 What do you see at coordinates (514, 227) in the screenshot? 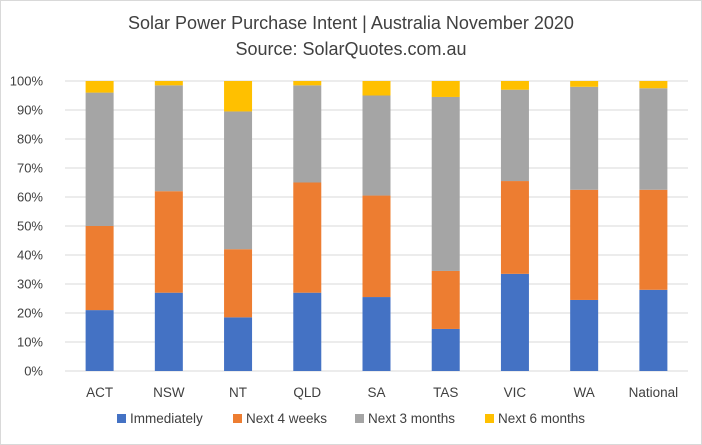
I see `bar-vic-next-4-weeks` at bounding box center [514, 227].